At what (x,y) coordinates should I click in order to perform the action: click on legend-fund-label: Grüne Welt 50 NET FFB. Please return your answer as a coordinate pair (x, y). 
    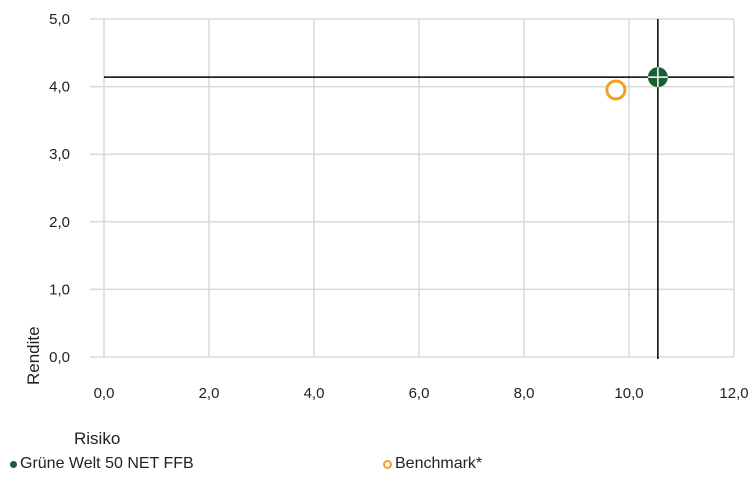
    Looking at the image, I should click on (107, 463).